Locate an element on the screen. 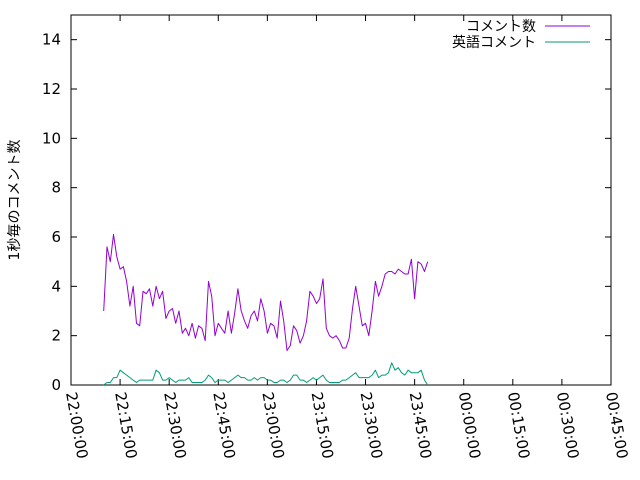  x-tick-label: 22:00:00 is located at coordinates (76, 425).